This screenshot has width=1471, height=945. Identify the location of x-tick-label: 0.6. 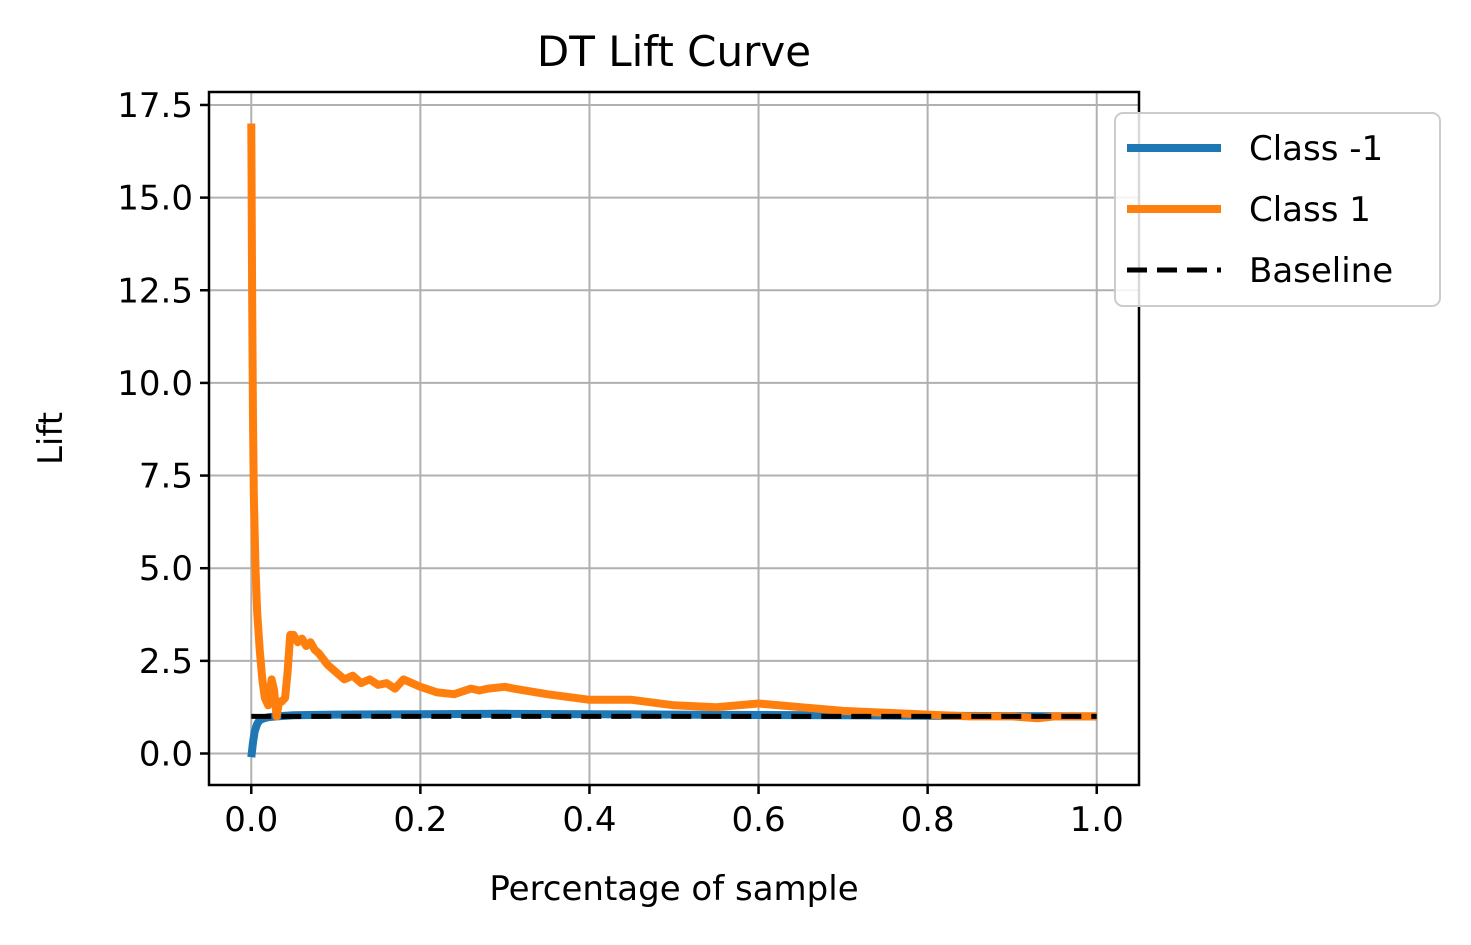
(759, 820).